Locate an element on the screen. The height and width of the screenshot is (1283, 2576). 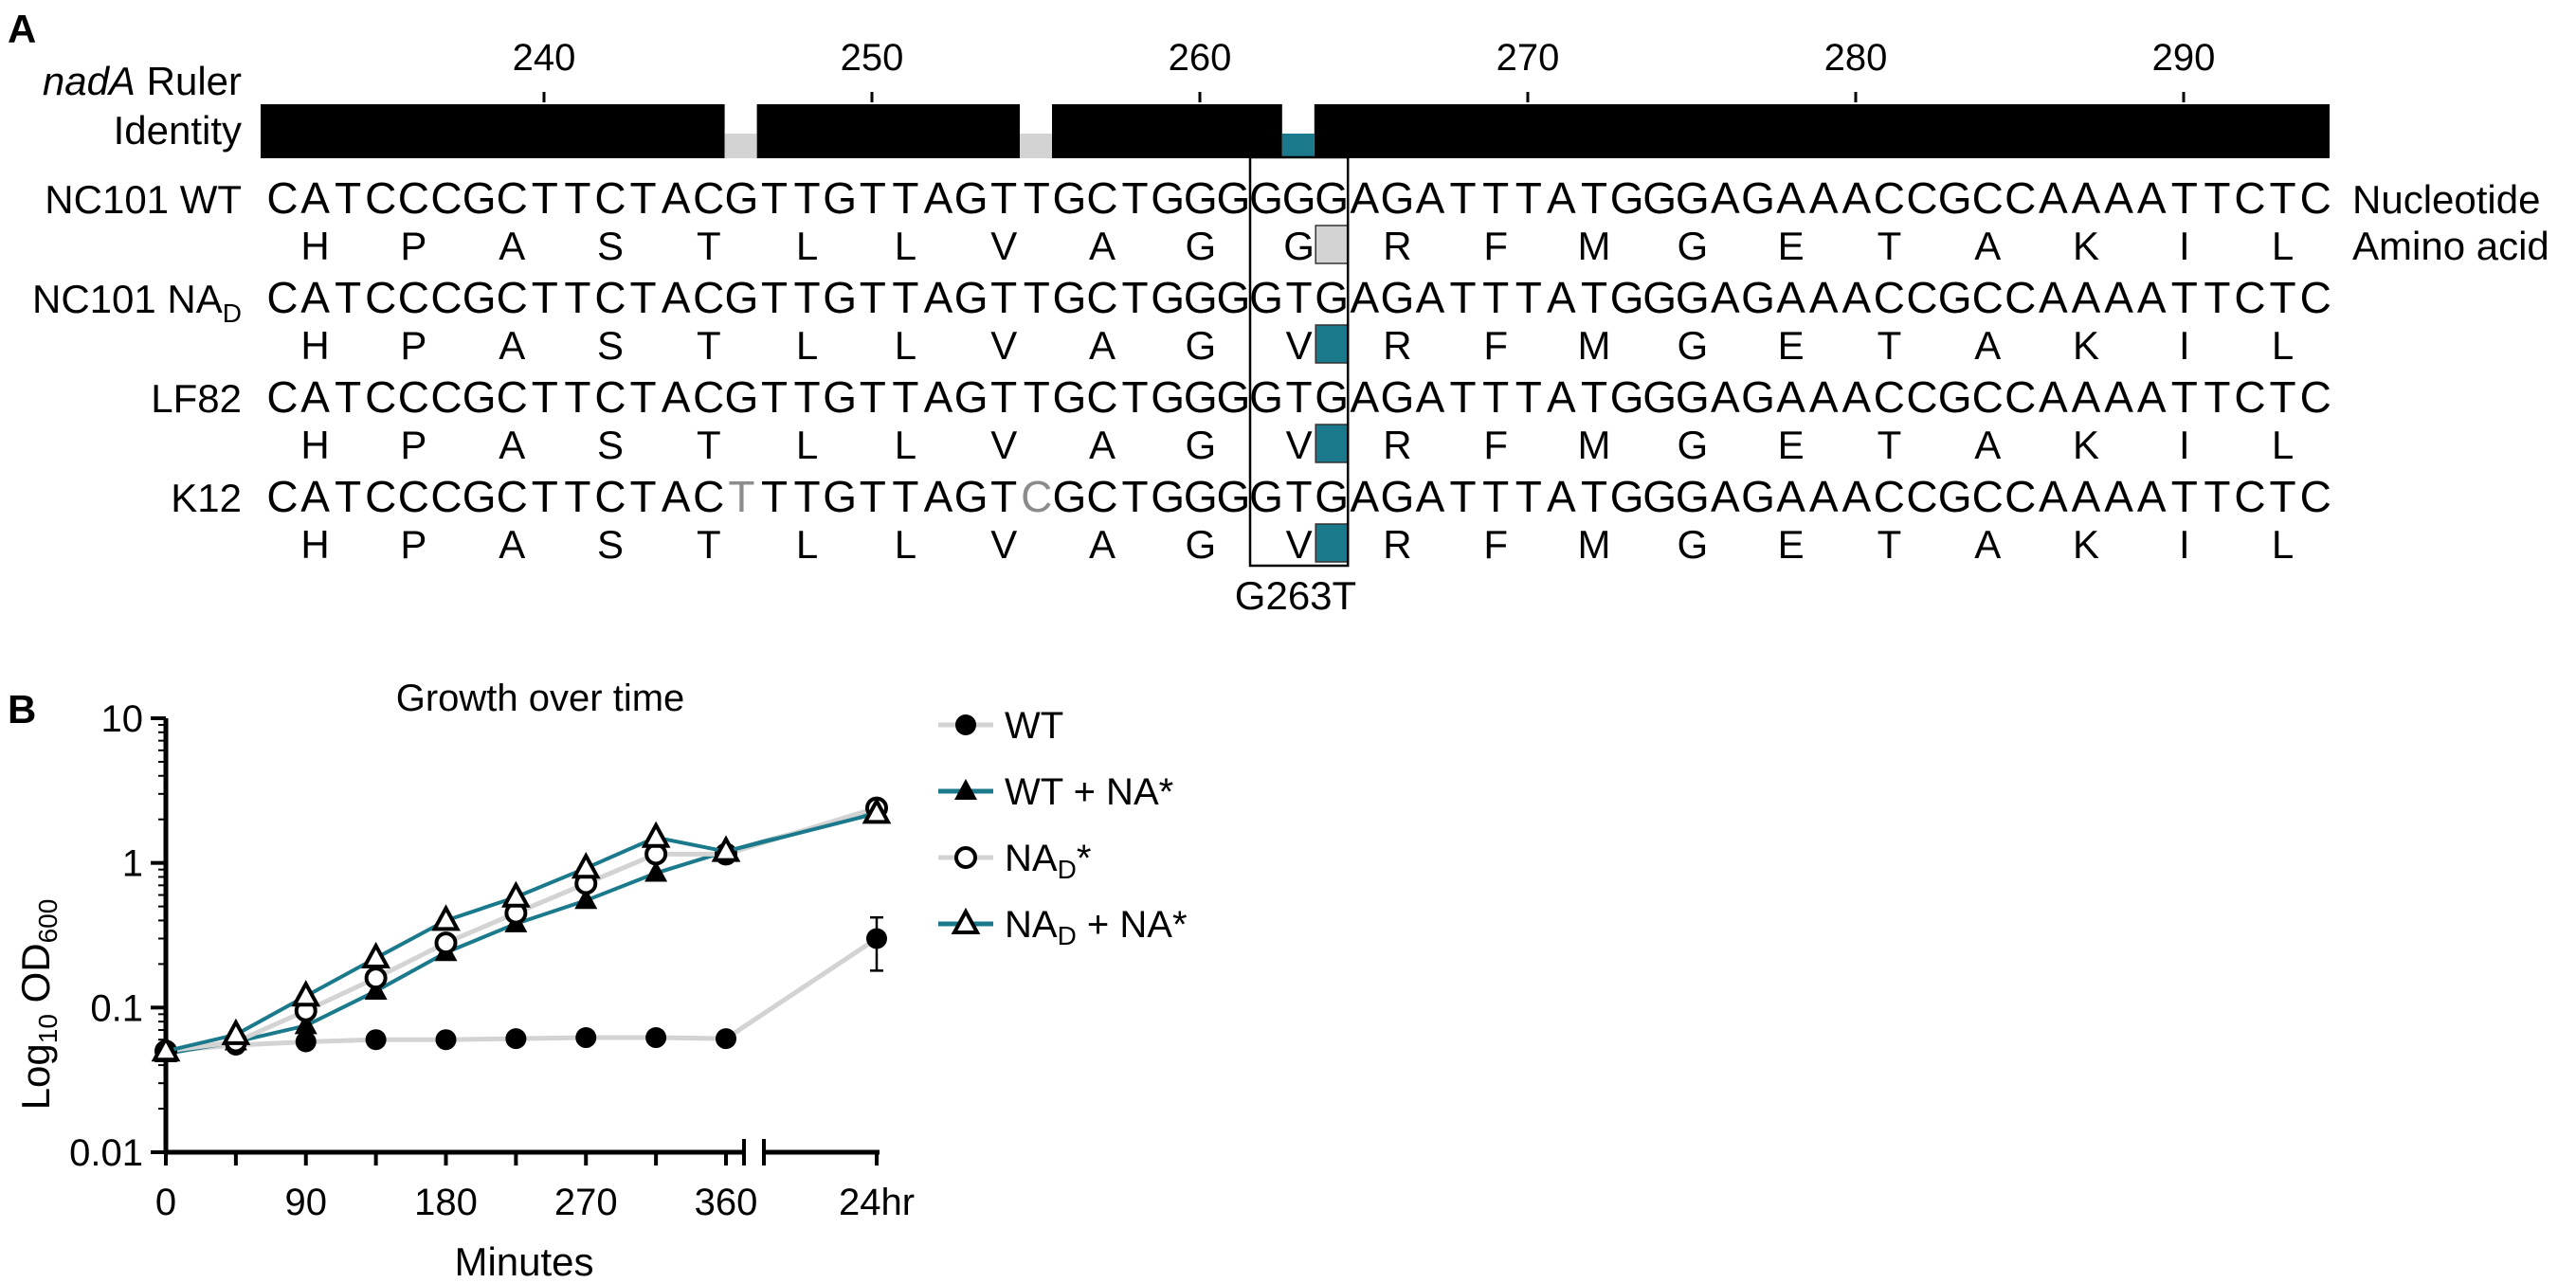
y-tick-label: 0.1 is located at coordinates (116, 1008).